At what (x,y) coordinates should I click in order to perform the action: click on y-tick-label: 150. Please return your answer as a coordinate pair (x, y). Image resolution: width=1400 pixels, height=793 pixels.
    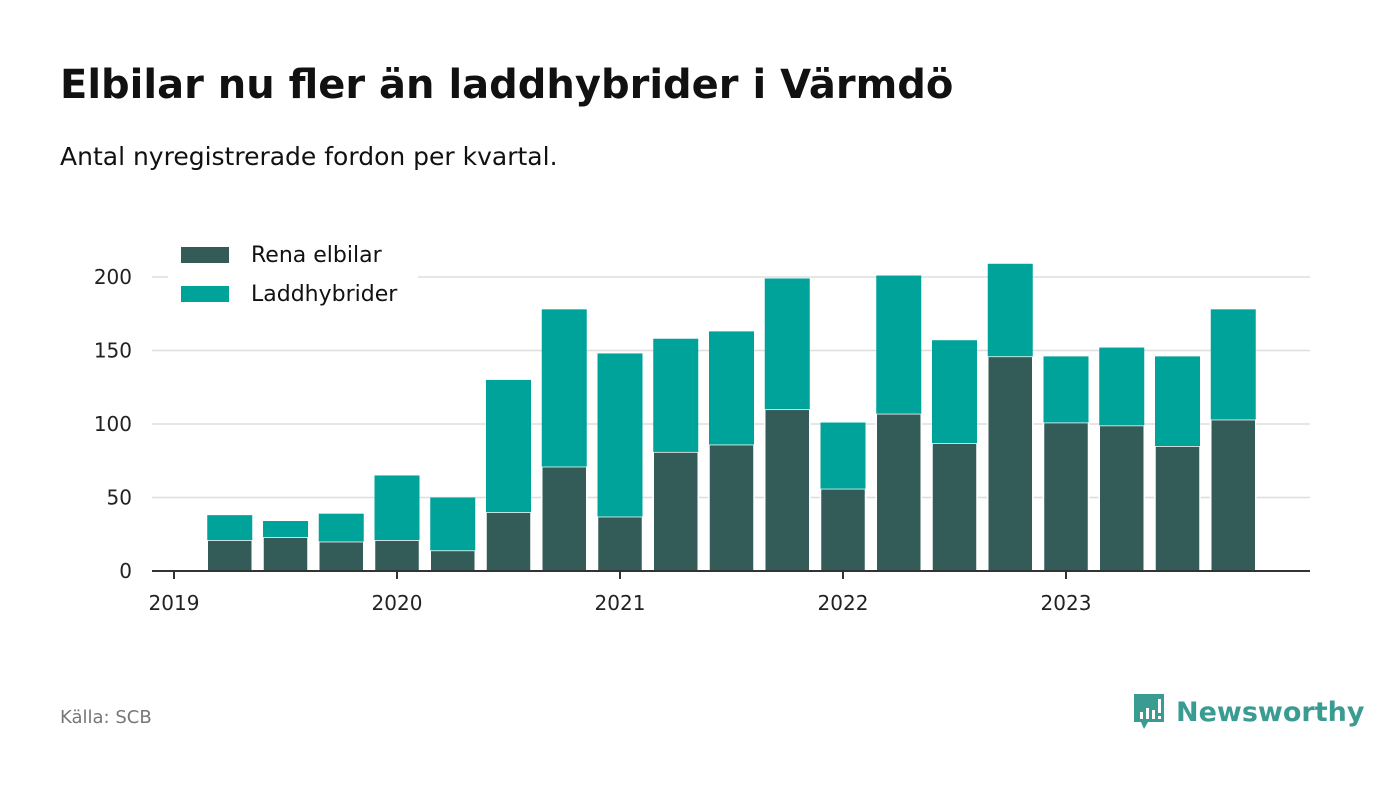
    Looking at the image, I should click on (113, 351).